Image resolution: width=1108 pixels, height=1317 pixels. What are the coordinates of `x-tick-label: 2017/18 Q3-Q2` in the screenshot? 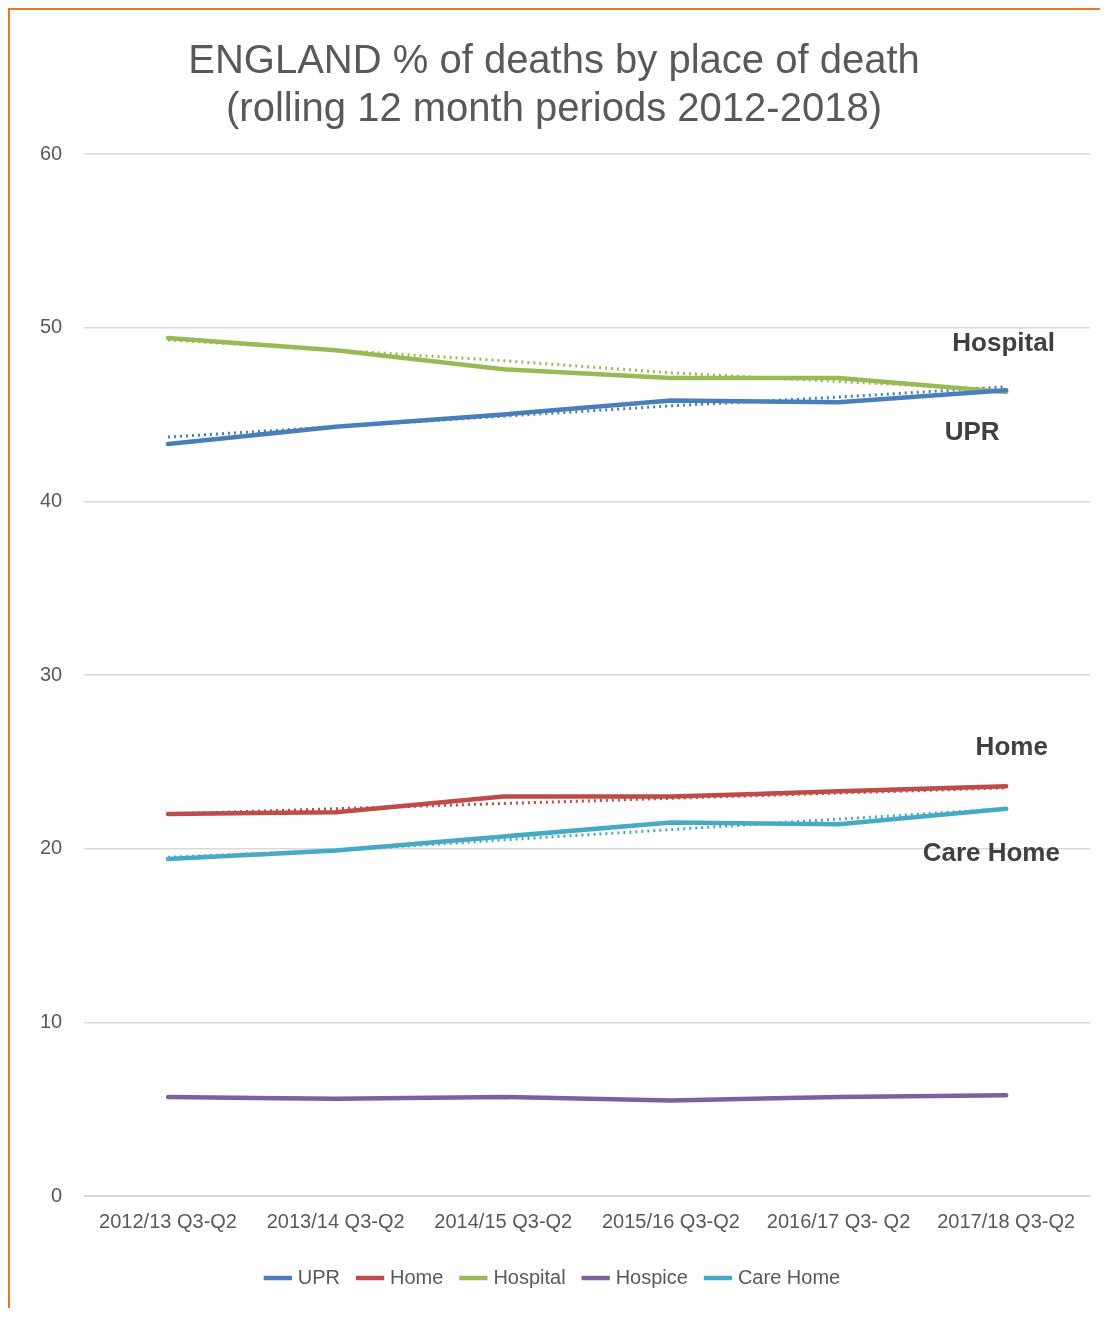 It's located at (1006, 1220).